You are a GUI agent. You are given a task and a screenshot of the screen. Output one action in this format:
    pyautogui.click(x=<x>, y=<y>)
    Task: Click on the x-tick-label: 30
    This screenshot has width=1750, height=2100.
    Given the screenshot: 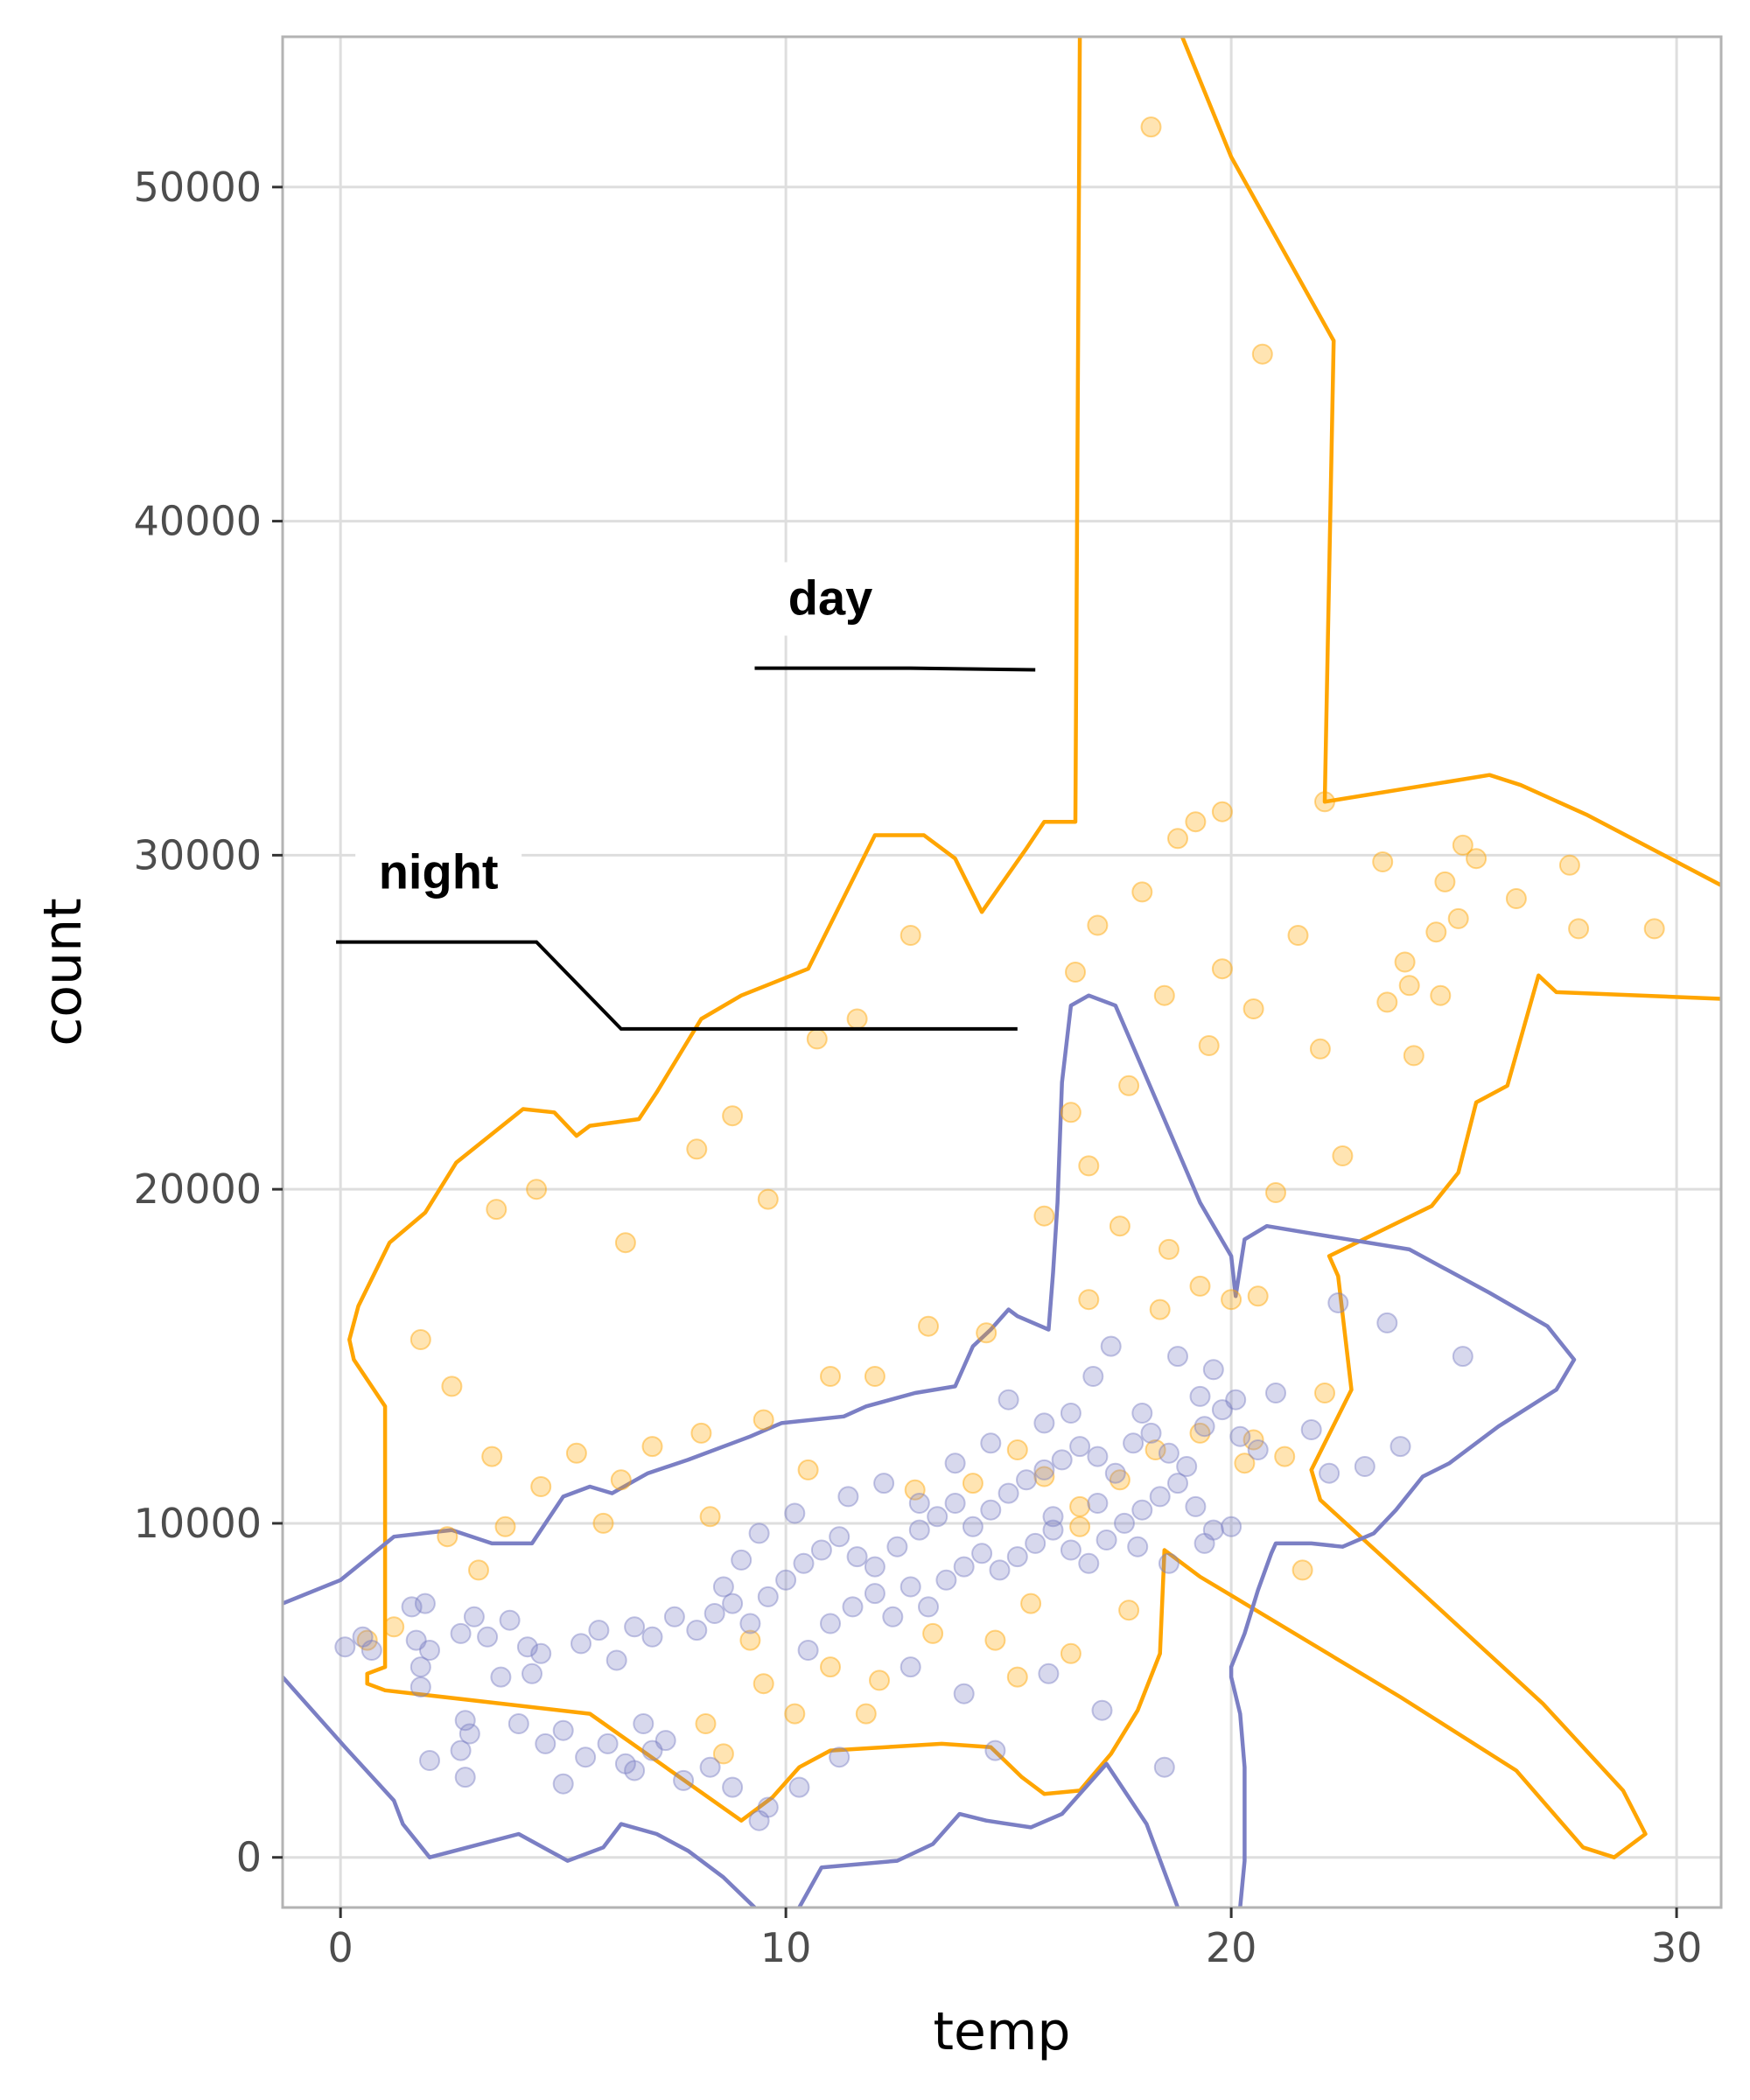 What is the action you would take?
    pyautogui.click(x=1677, y=1947)
    